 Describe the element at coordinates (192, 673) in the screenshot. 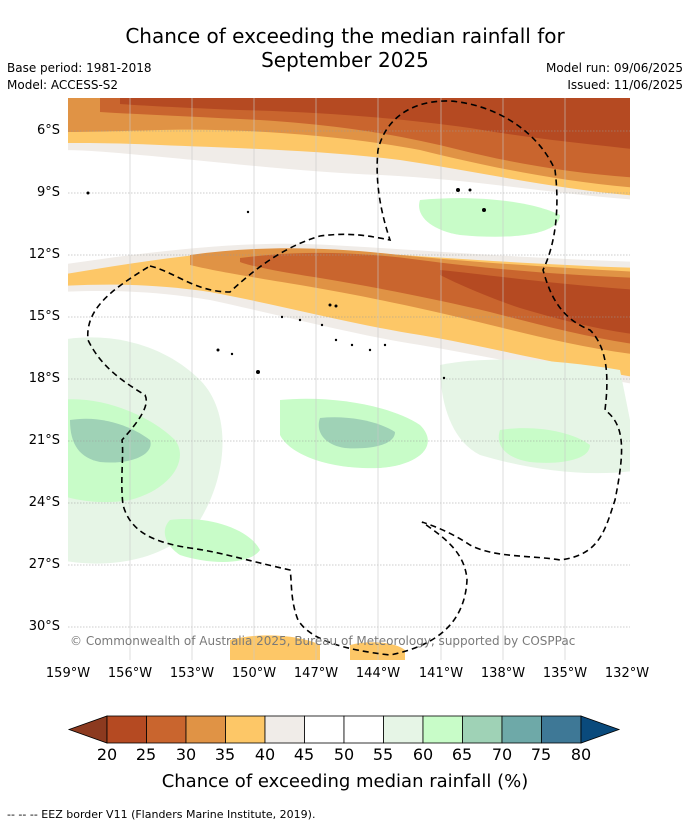

I see `lon-label-153w: 153°W` at that location.